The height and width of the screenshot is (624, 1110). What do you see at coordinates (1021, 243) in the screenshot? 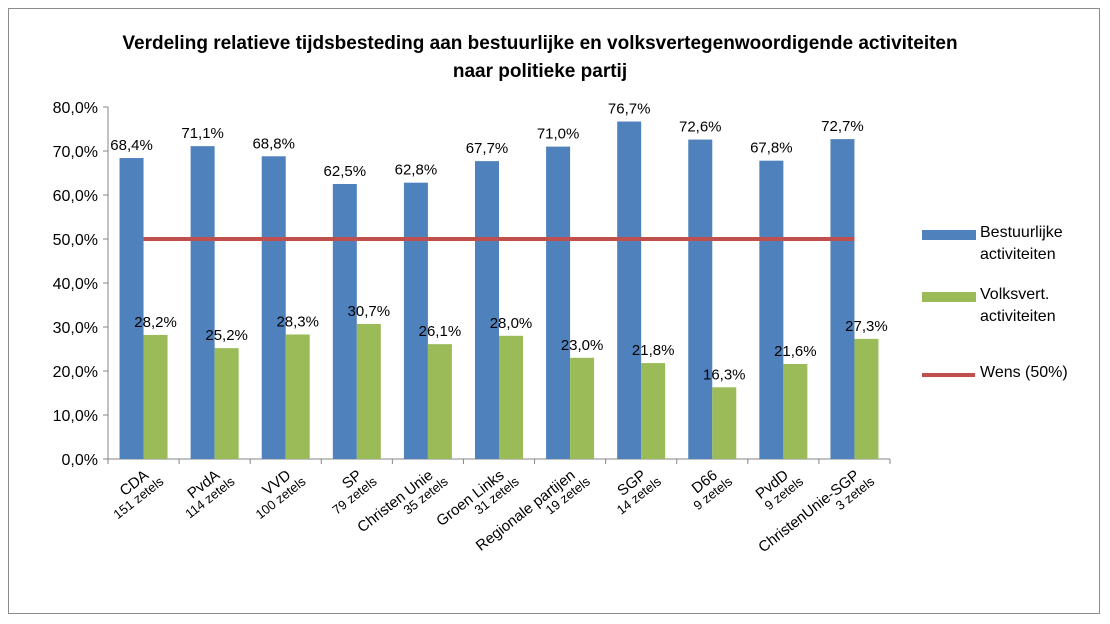
I see `legend-label: Bestuurlijke activiteiten` at bounding box center [1021, 243].